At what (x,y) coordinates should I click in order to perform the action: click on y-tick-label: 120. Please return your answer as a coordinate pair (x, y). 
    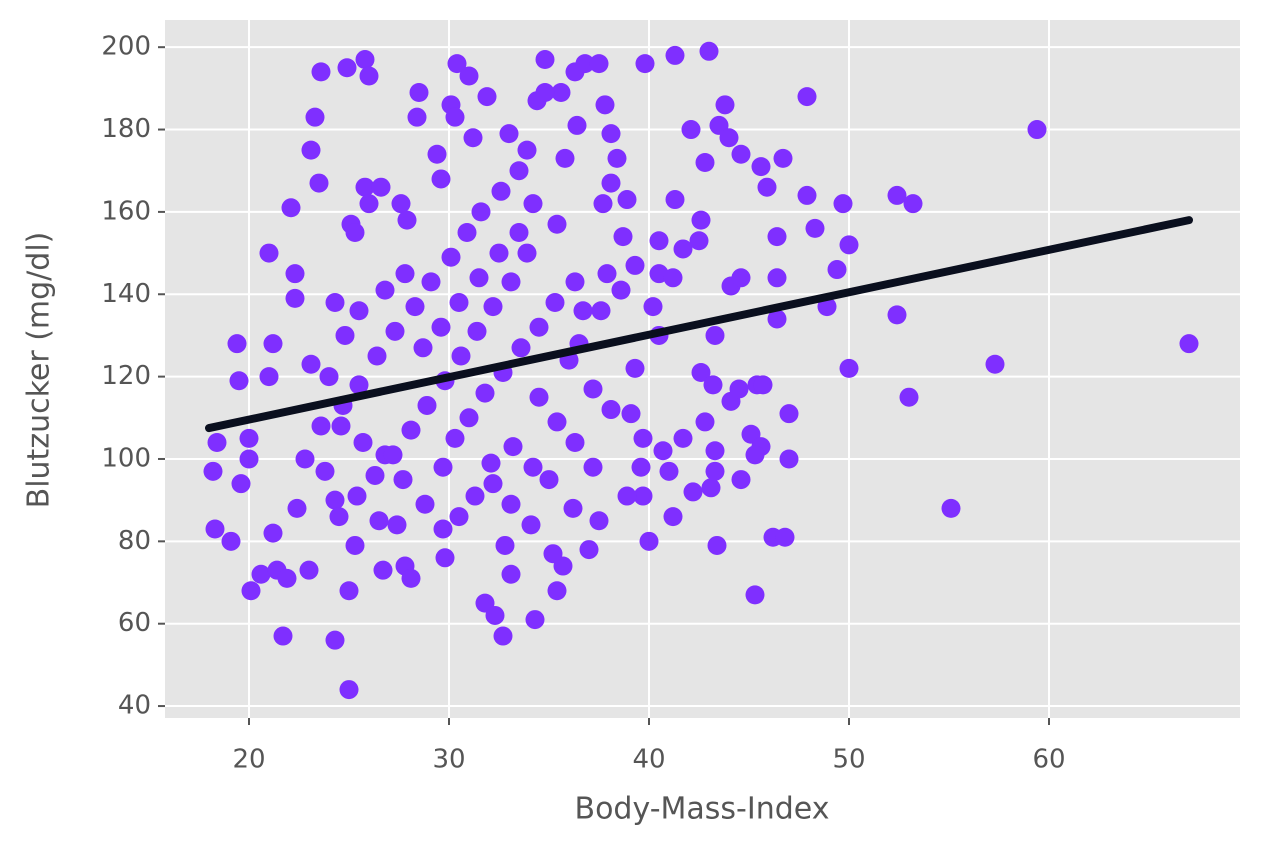
    Looking at the image, I should click on (126, 376).